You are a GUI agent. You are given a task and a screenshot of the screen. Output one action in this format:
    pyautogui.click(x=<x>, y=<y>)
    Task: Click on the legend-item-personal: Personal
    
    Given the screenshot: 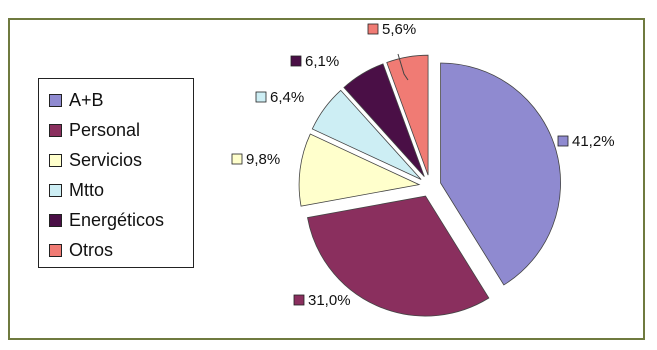 What is the action you would take?
    pyautogui.click(x=94, y=130)
    